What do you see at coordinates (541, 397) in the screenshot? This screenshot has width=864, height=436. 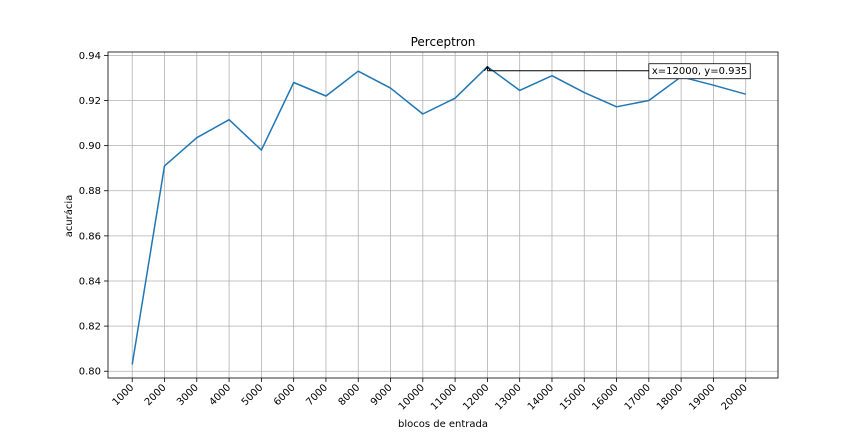 I see `x-tick-label: 14000` at bounding box center [541, 397].